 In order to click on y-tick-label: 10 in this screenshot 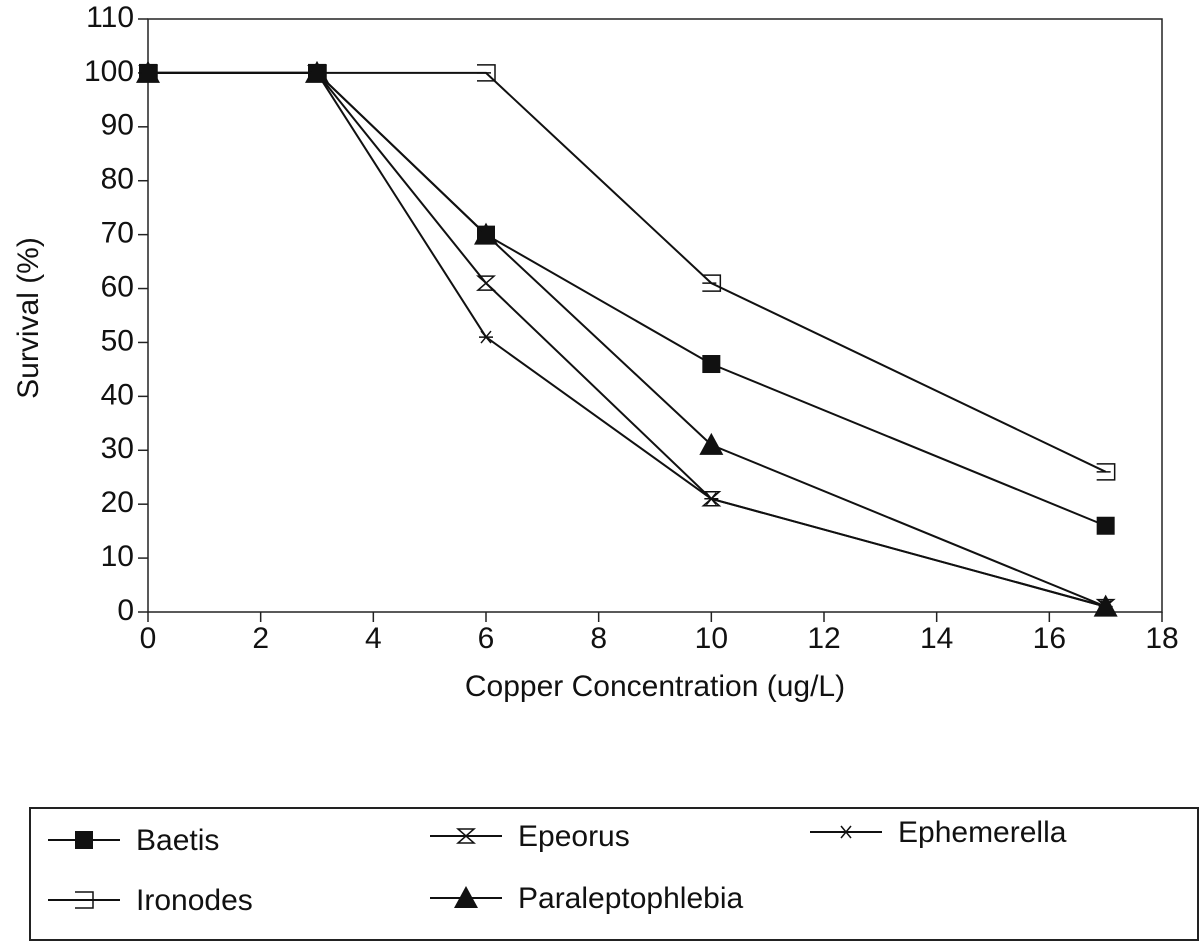, I will do `click(117, 556)`.